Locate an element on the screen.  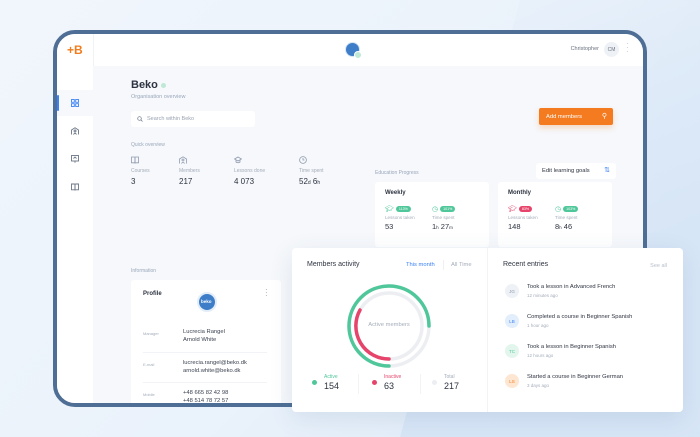
sliders-icon: ⇅ is located at coordinates (607, 170).